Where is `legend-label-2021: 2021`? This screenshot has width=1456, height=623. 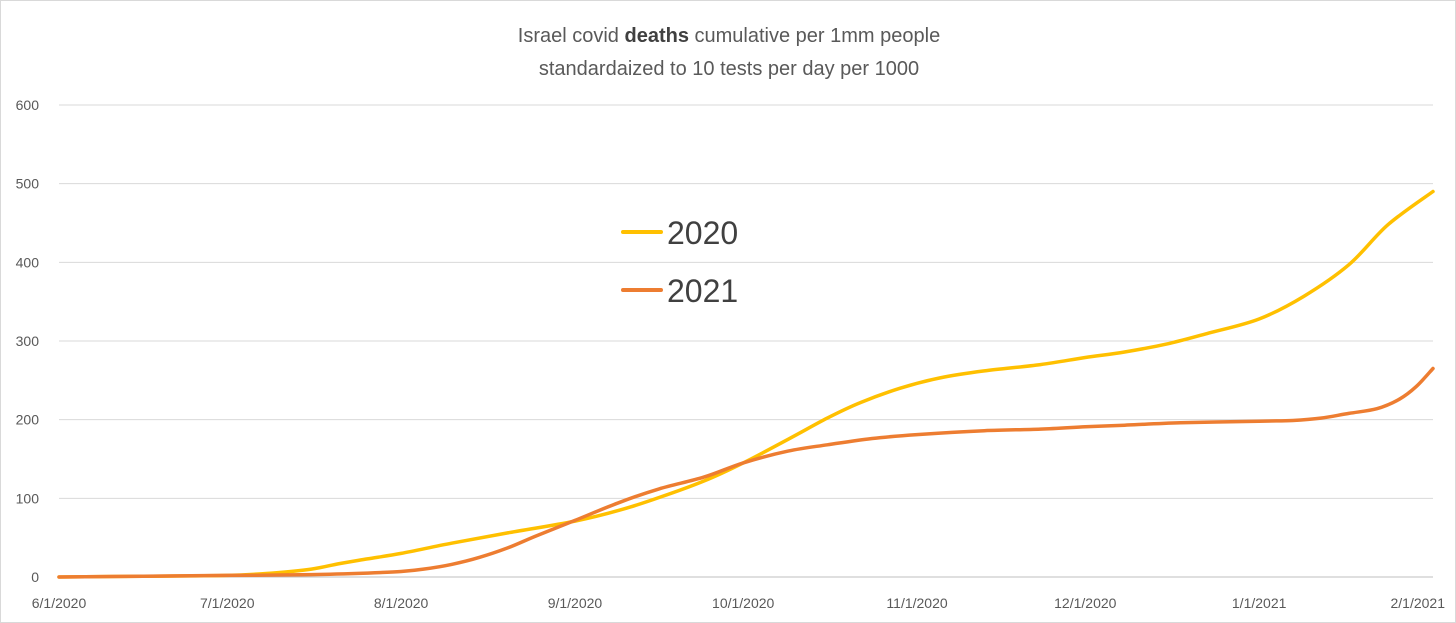
legend-label-2021: 2021 is located at coordinates (702, 291).